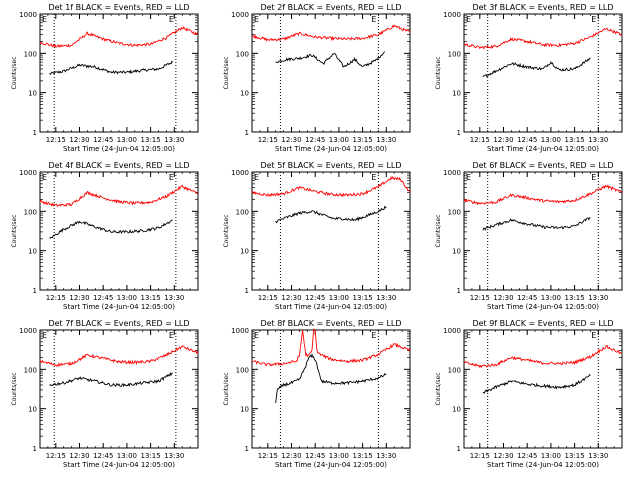  What do you see at coordinates (118, 7) in the screenshot?
I see `chart-title: Det 1f BLACK = Events, RED = LLD` at bounding box center [118, 7].